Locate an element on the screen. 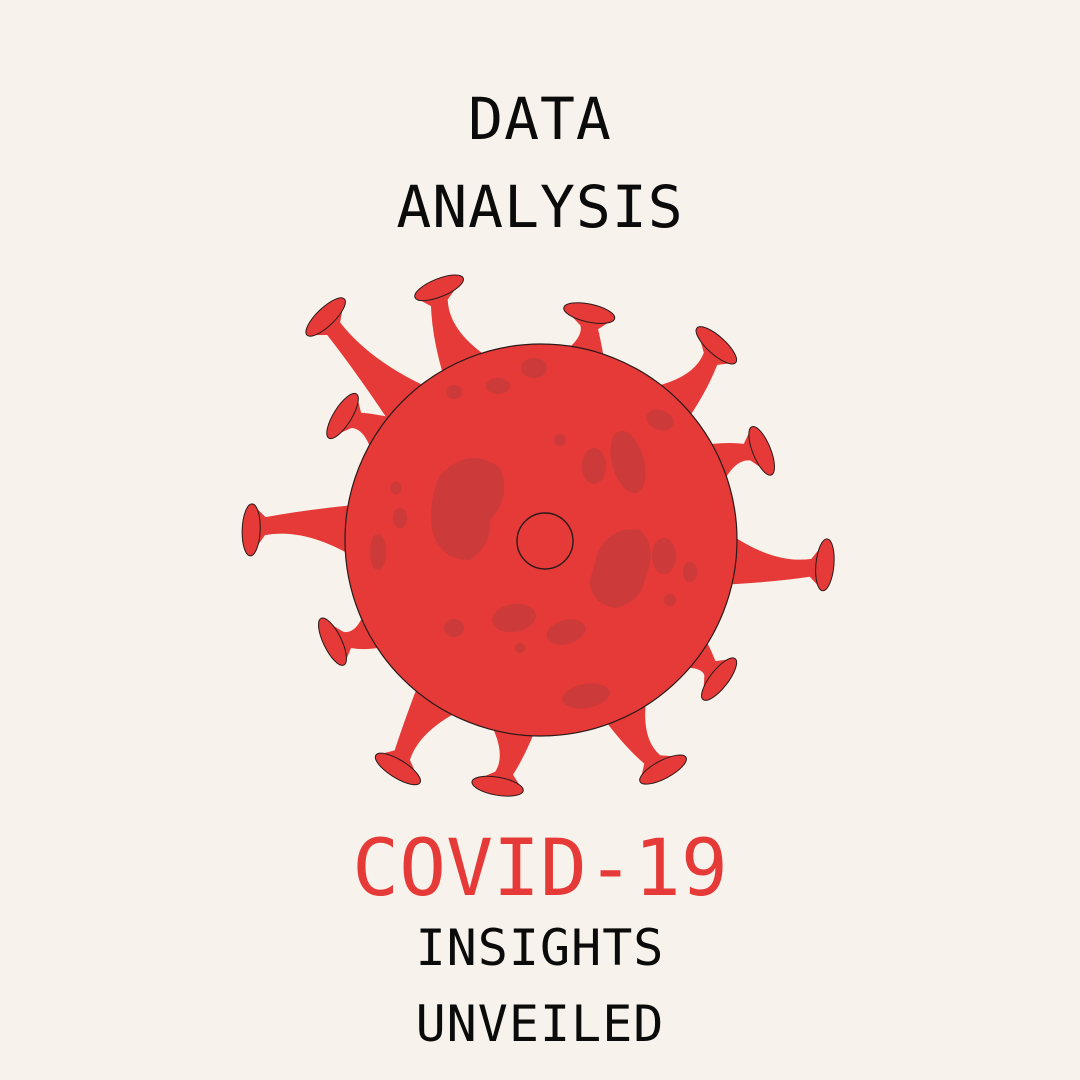  virus-center is located at coordinates (545, 541).